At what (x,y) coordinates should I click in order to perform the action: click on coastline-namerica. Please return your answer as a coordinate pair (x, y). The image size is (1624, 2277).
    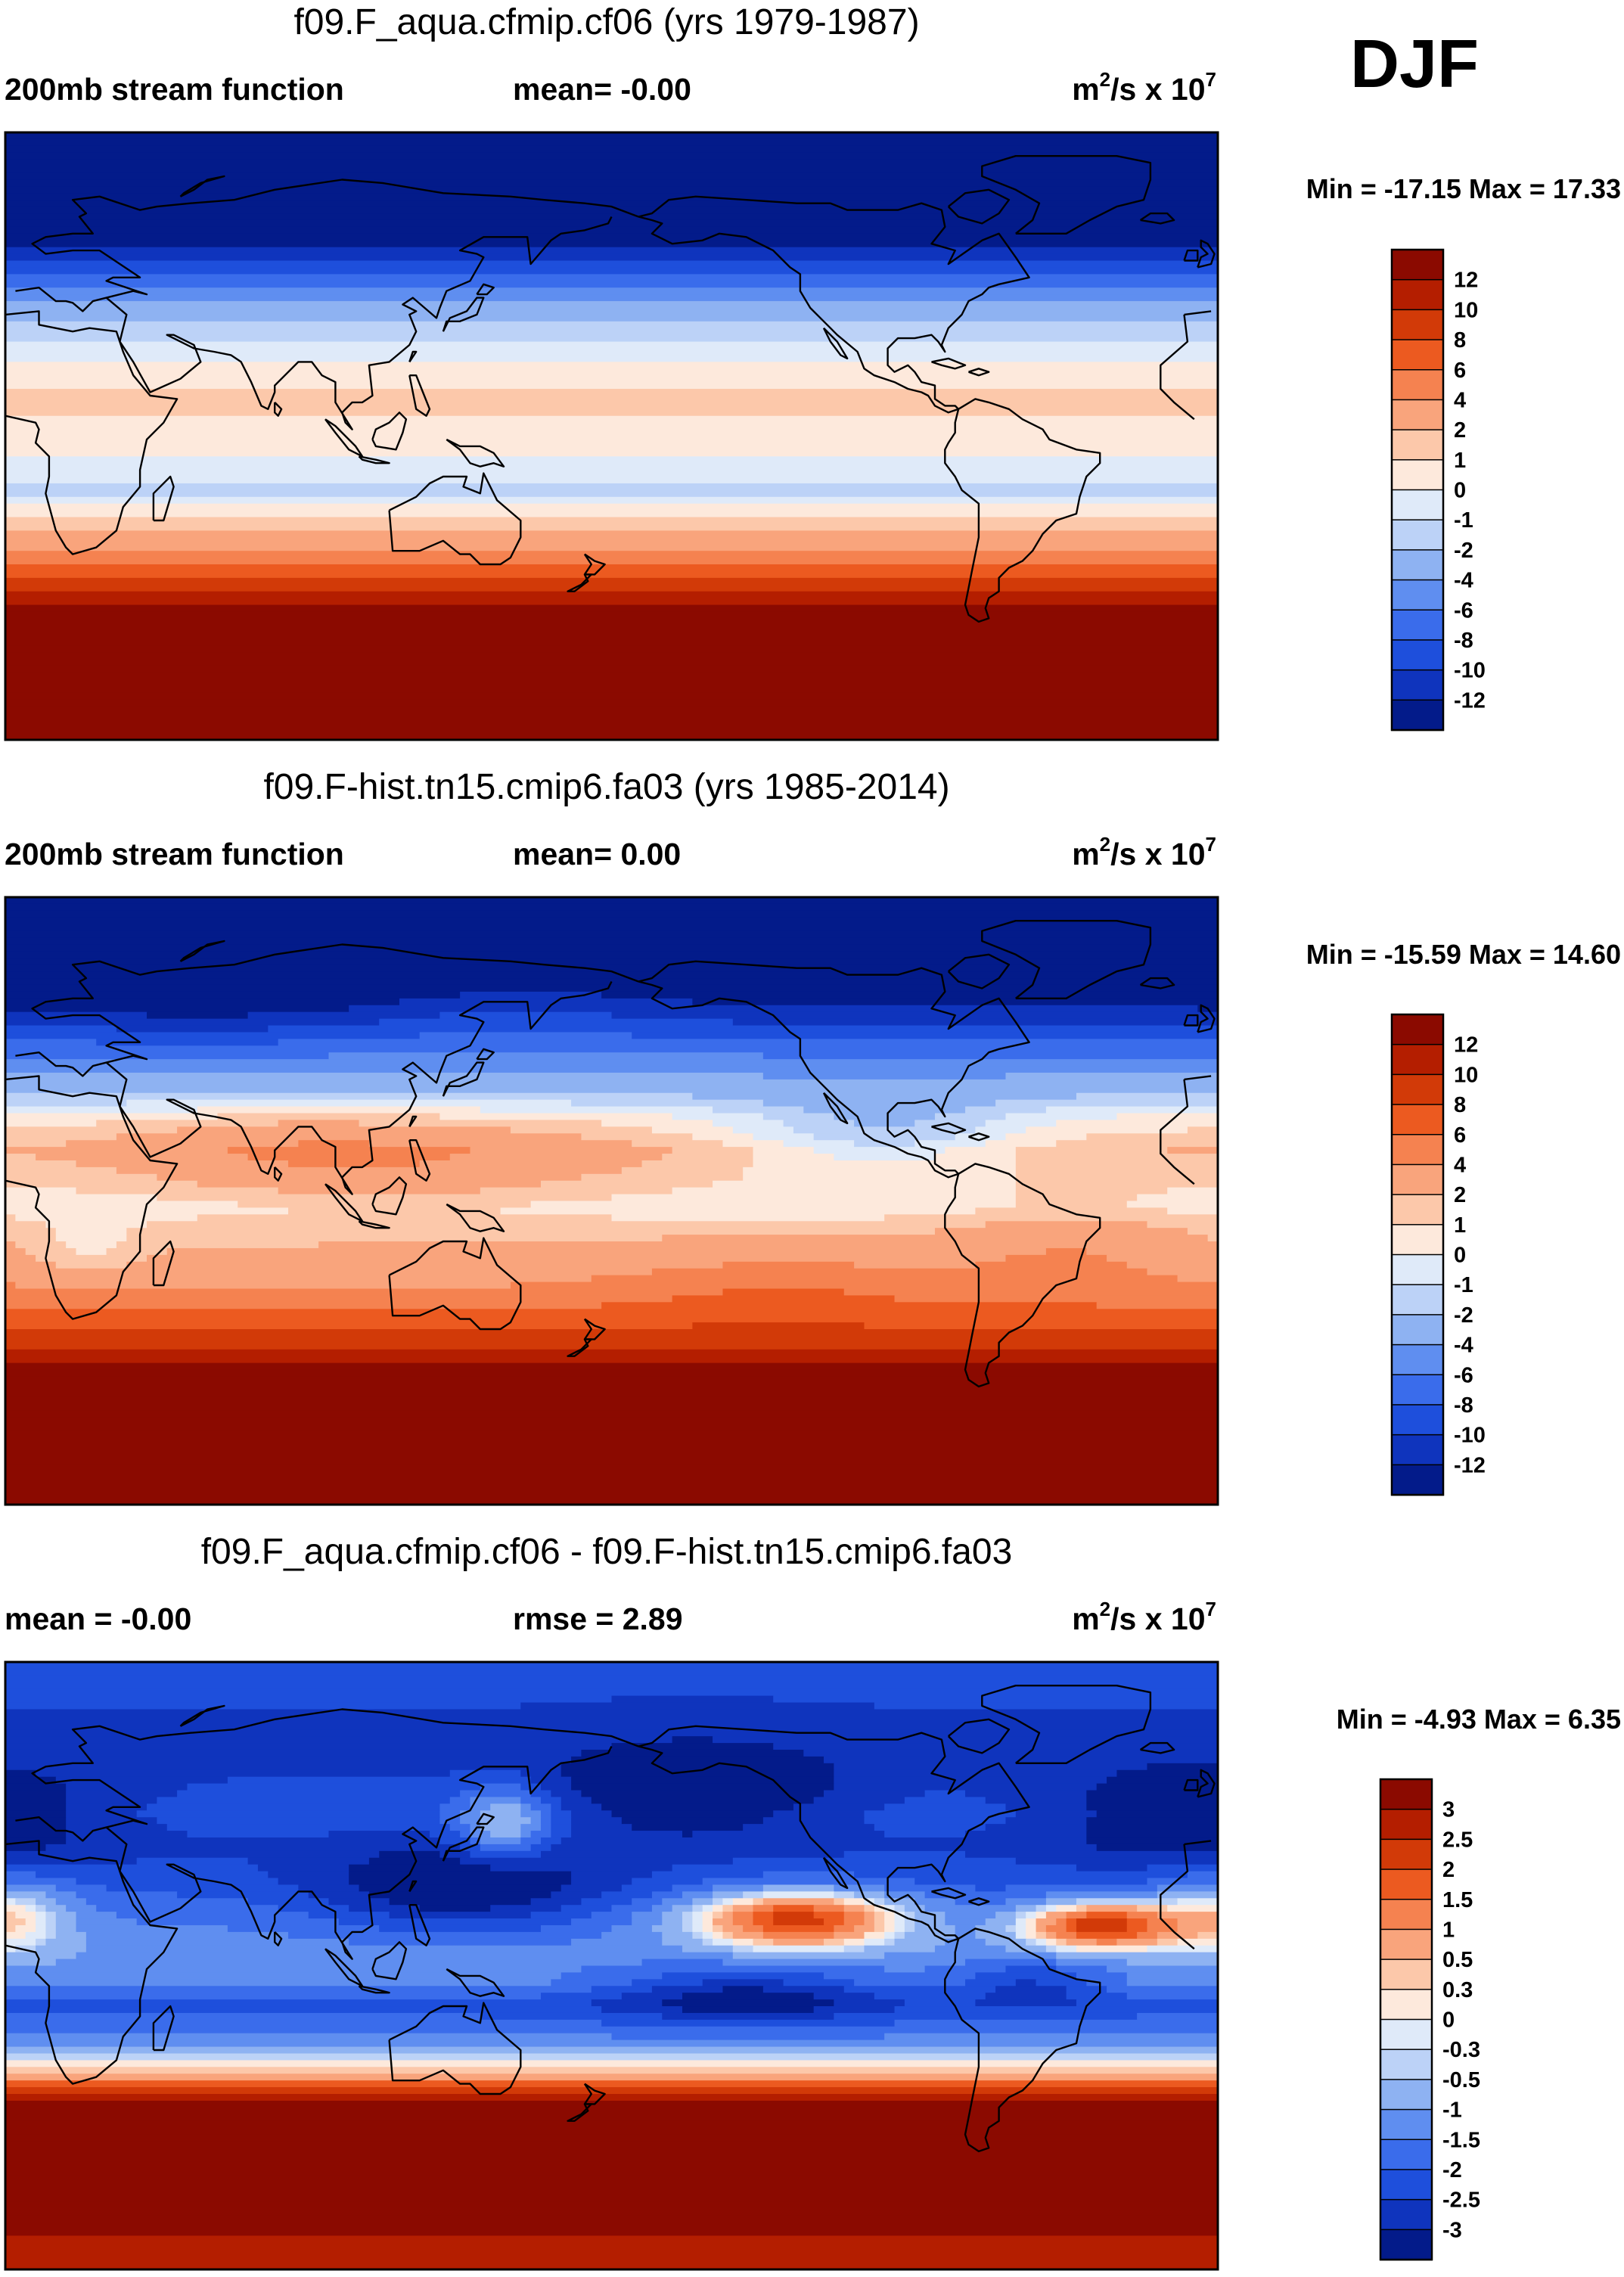
    Looking at the image, I should click on (834, 1069).